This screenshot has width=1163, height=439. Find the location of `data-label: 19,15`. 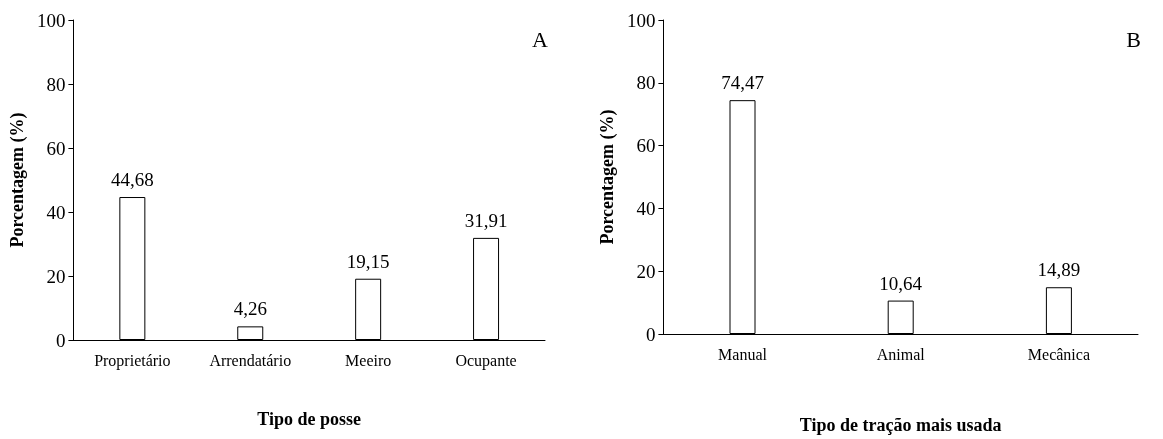

data-label: 19,15 is located at coordinates (368, 261).